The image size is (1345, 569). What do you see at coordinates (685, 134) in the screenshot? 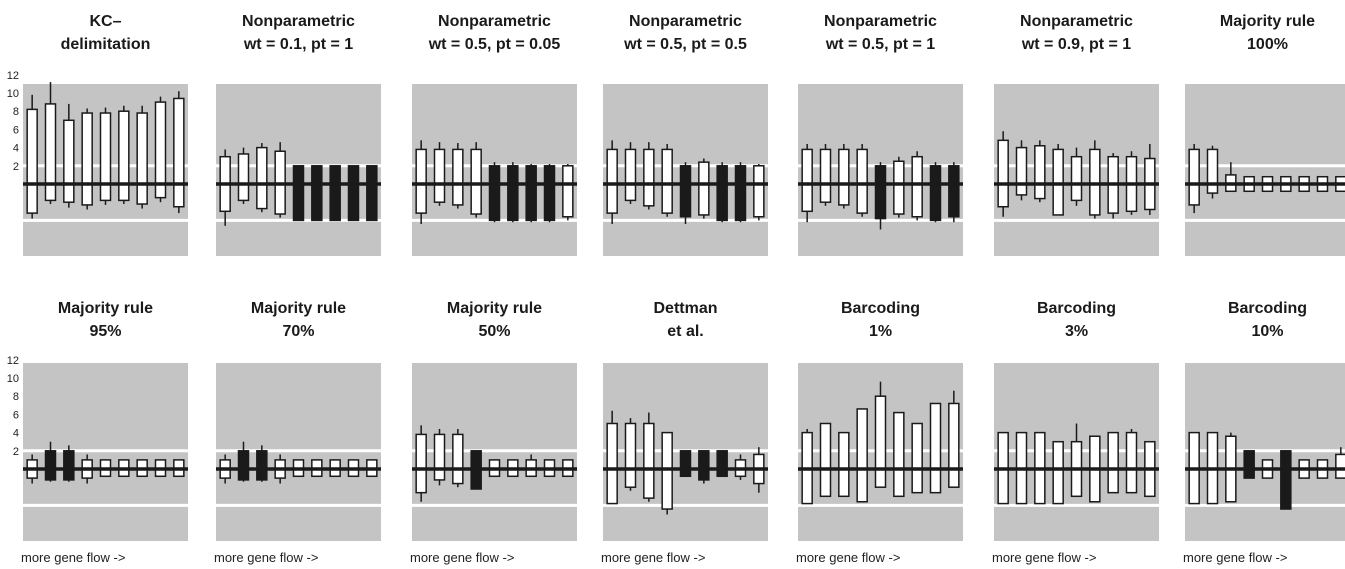
I see `chart-panel: Nonparametric wt = 0.5, pt = 0.5` at bounding box center [685, 134].